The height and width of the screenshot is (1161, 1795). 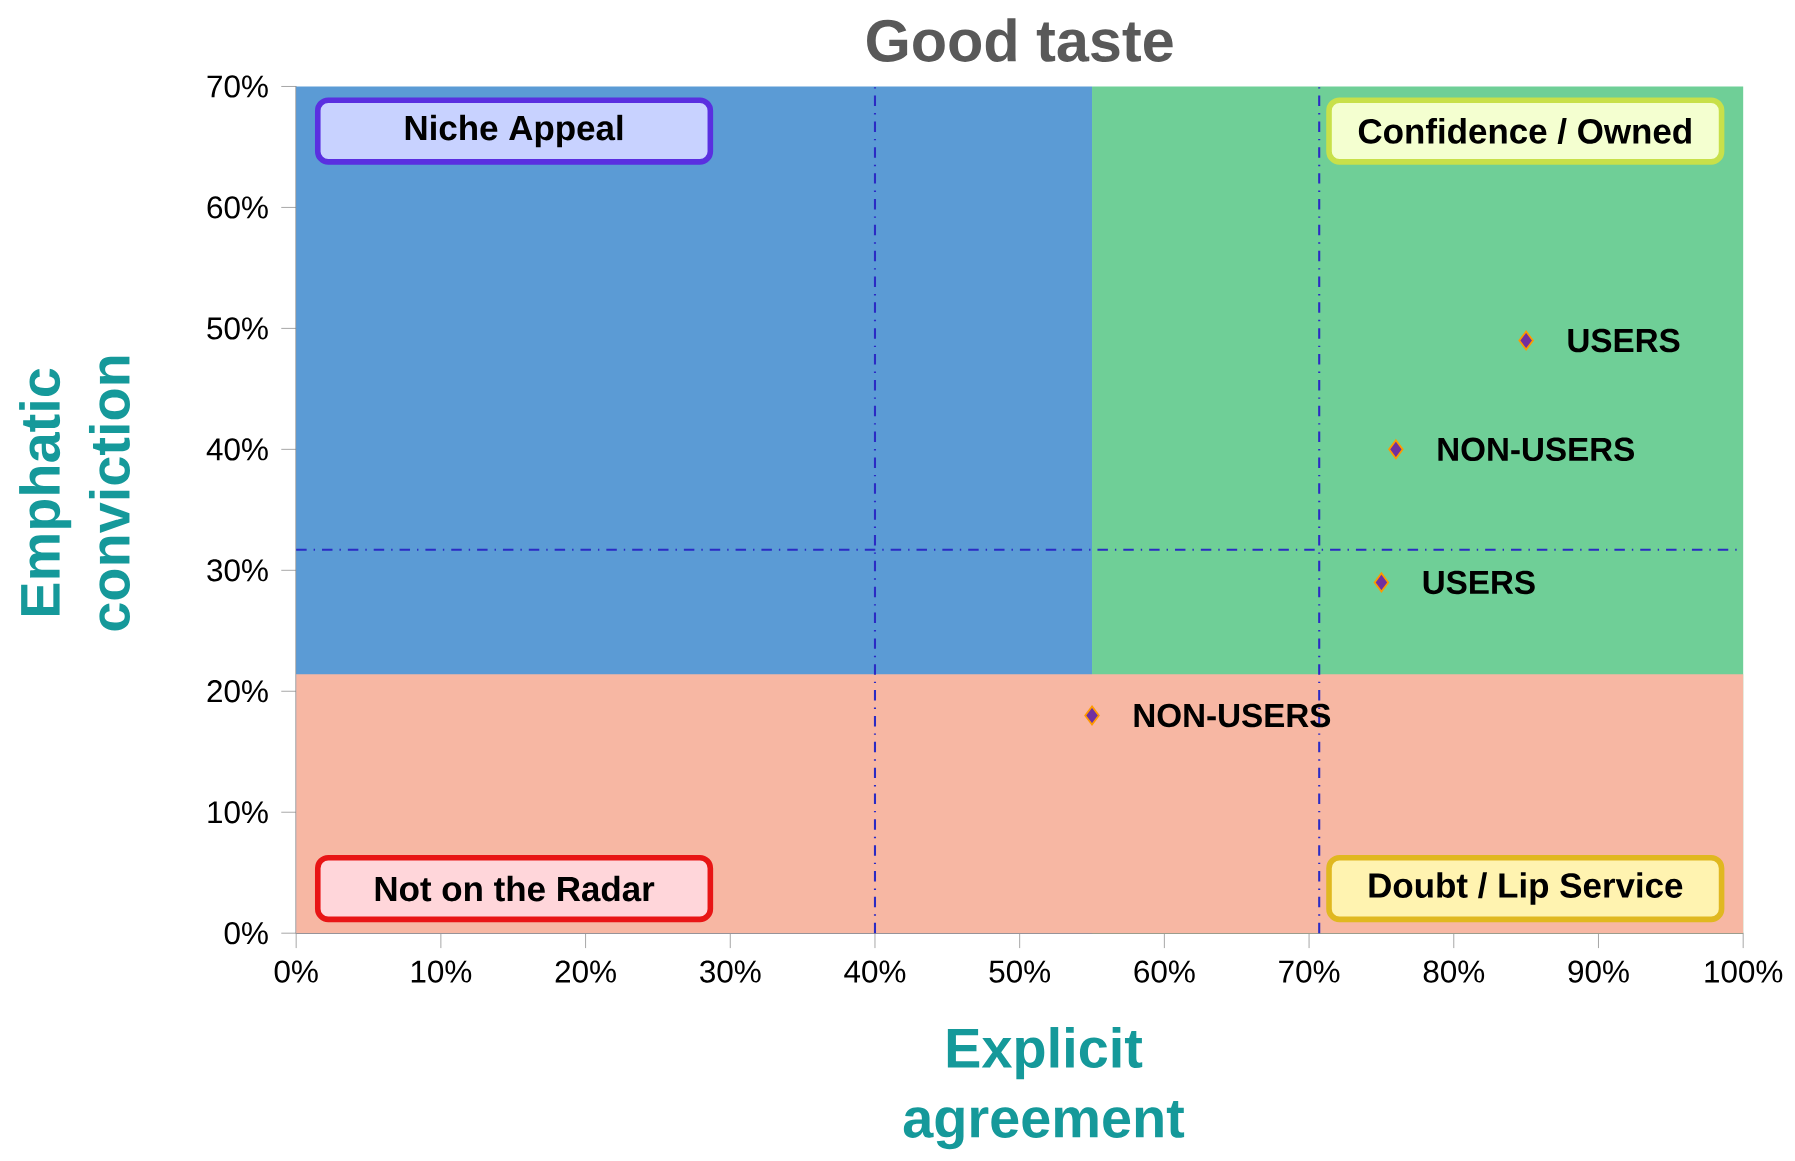 What do you see at coordinates (1526, 888) in the screenshot?
I see `annotation: Doubt / Lip Service` at bounding box center [1526, 888].